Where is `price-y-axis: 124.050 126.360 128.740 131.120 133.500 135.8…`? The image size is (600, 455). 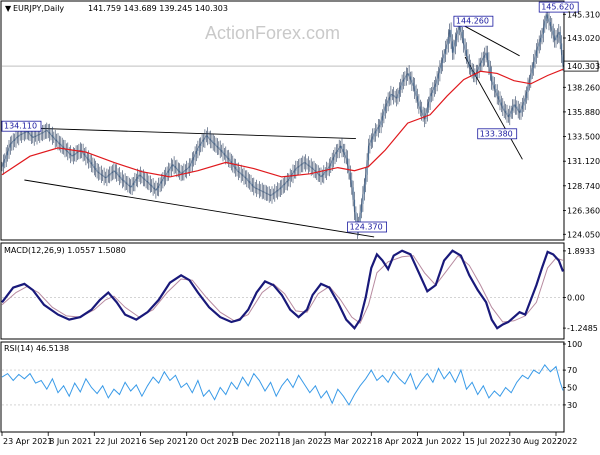 price-y-axis: 124.050 126.360 128.740 131.120 133.500 135.8… is located at coordinates (581, 124).